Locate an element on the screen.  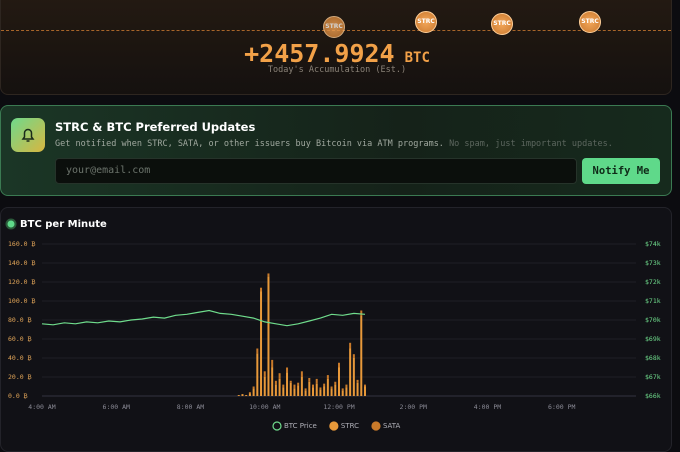
x-tick-label: 12:00 PM is located at coordinates (338, 407).